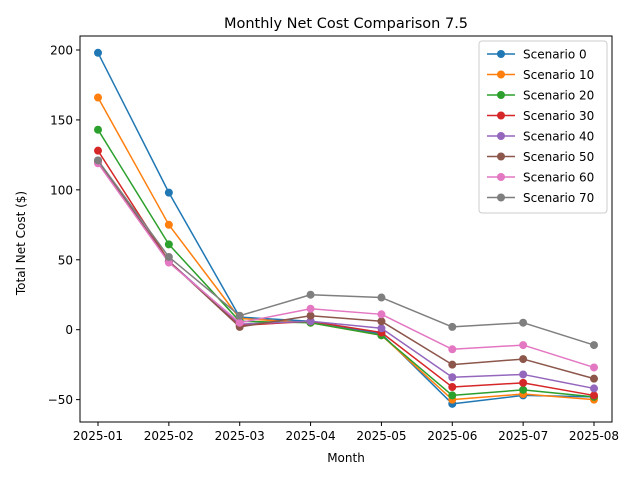 This screenshot has width=640, height=484. Describe the element at coordinates (558, 75) in the screenshot. I see `legend-label: Scenario 10` at that location.